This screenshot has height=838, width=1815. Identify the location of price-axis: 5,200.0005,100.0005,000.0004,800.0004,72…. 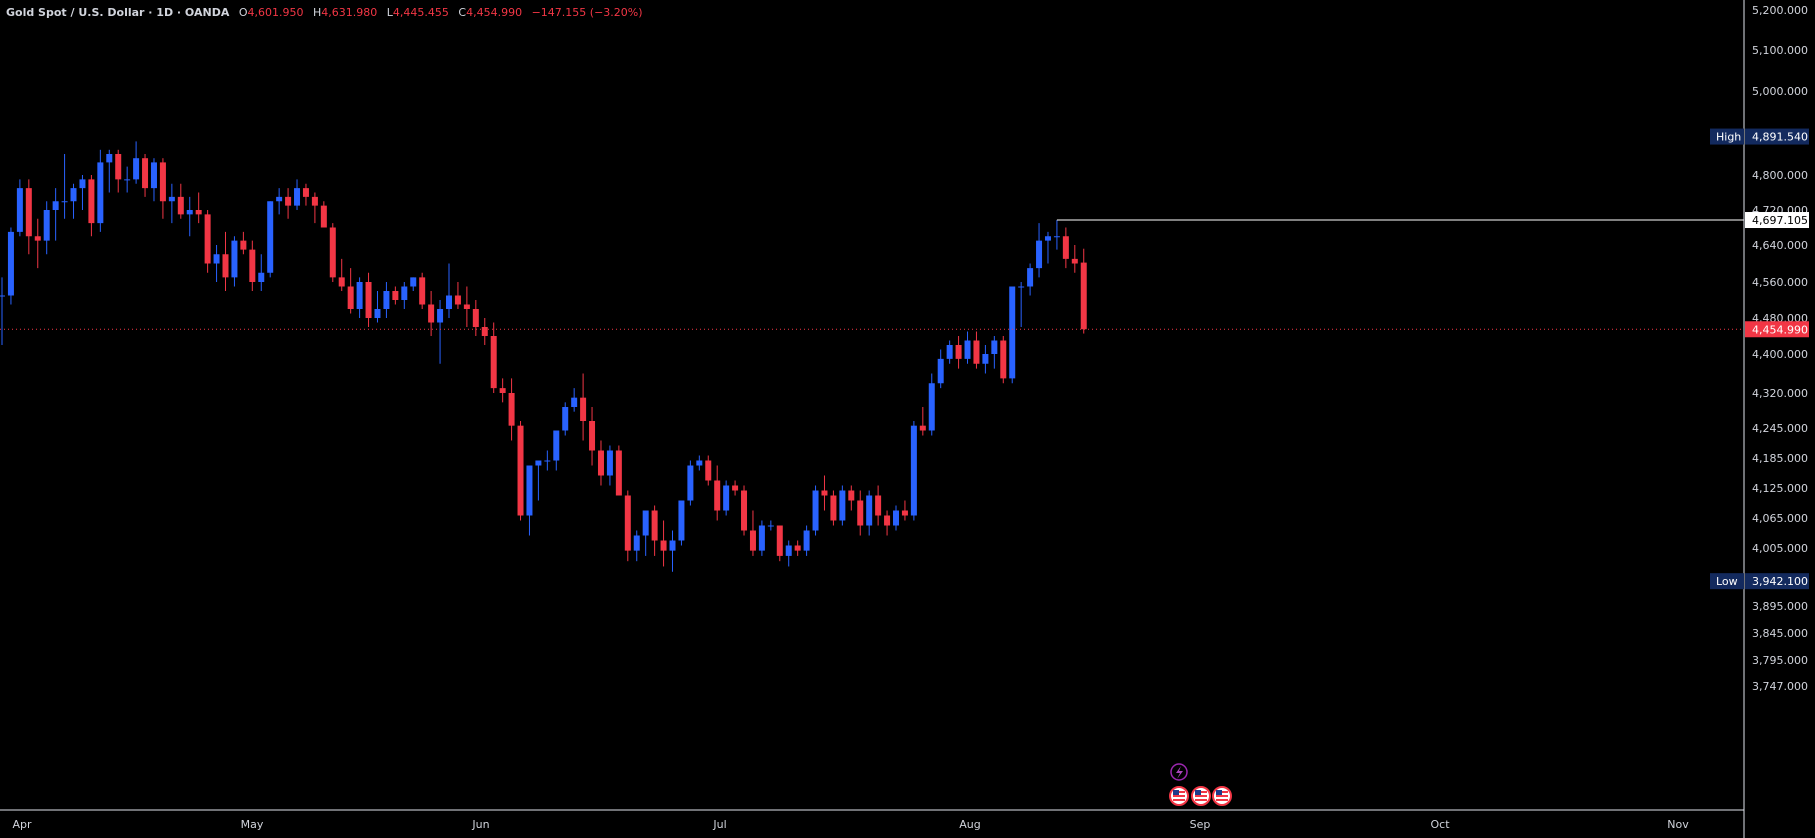
(1759, 419).